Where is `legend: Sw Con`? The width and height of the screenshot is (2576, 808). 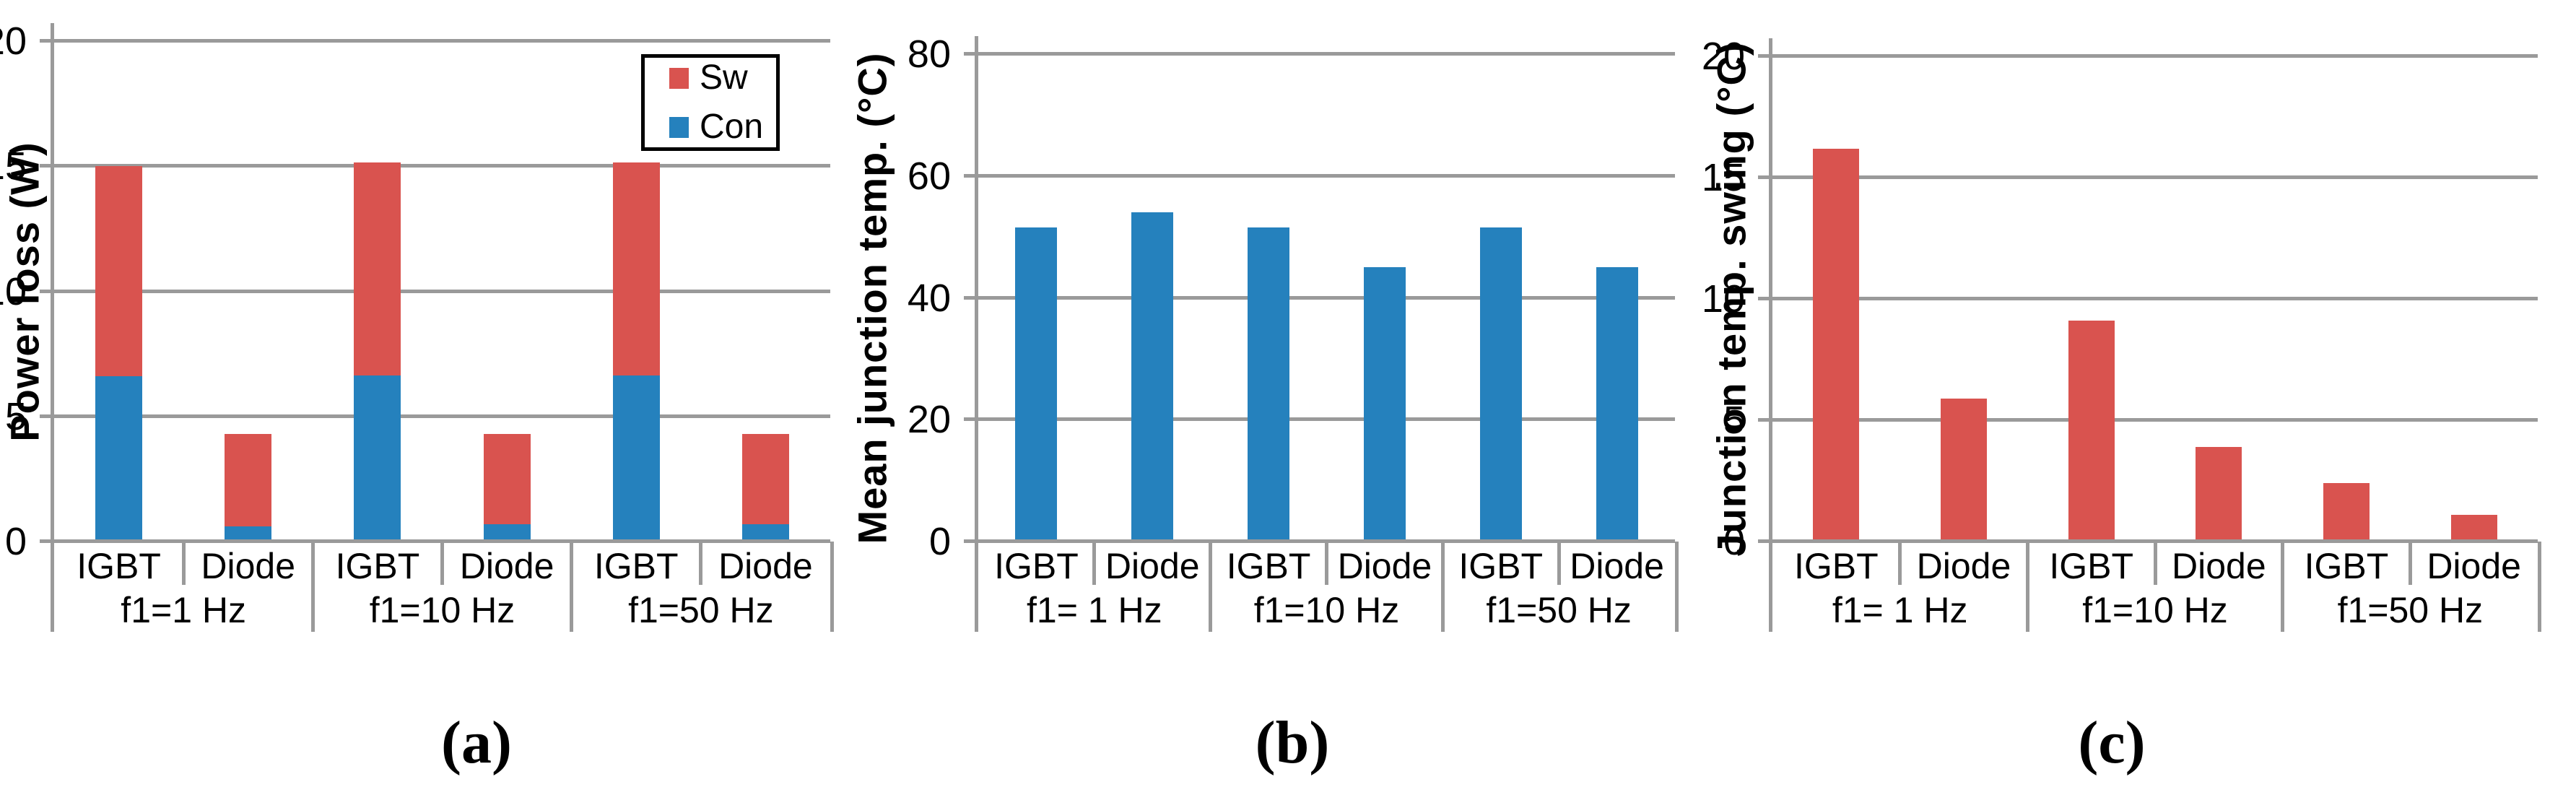
legend: Sw Con is located at coordinates (710, 102).